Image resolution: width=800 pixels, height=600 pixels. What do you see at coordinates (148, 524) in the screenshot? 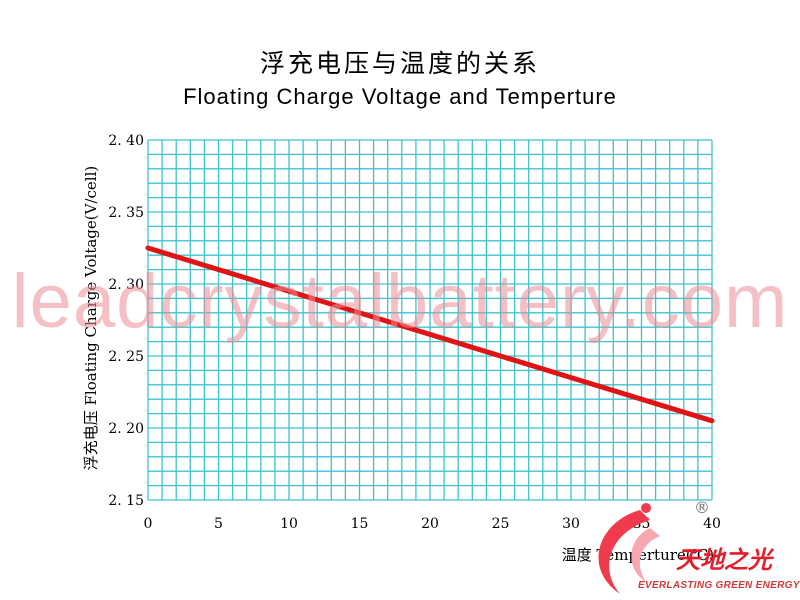
I see `x-tick-label: 0` at bounding box center [148, 524].